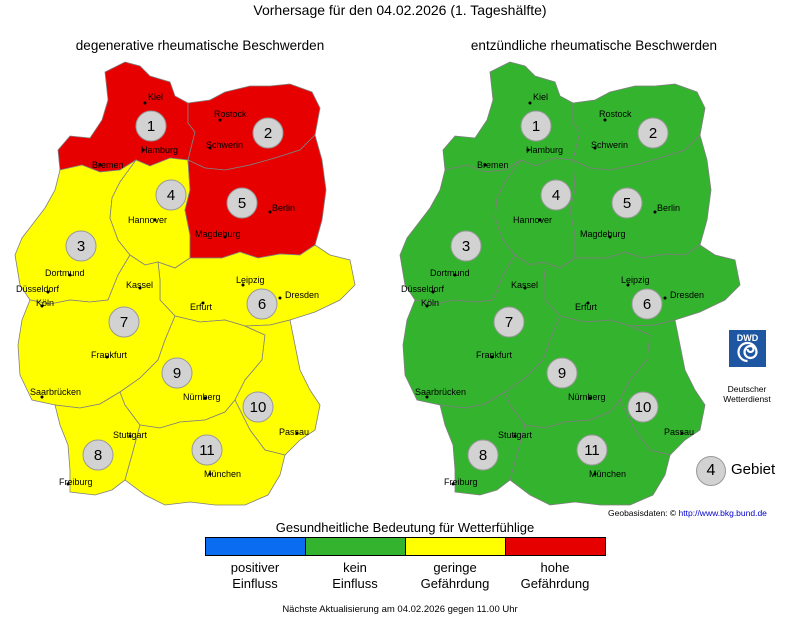 This screenshot has height=620, width=800. I want to click on region-9-number: 9, so click(562, 373).